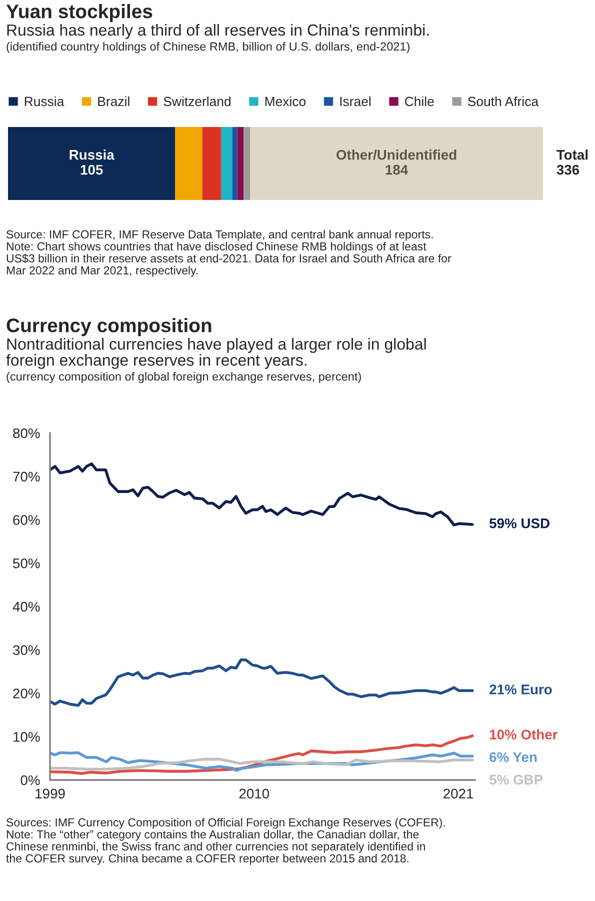  I want to click on chart-subtitle: Russia has nearly a third of all reserves in China’s renminbi., so click(218, 31).